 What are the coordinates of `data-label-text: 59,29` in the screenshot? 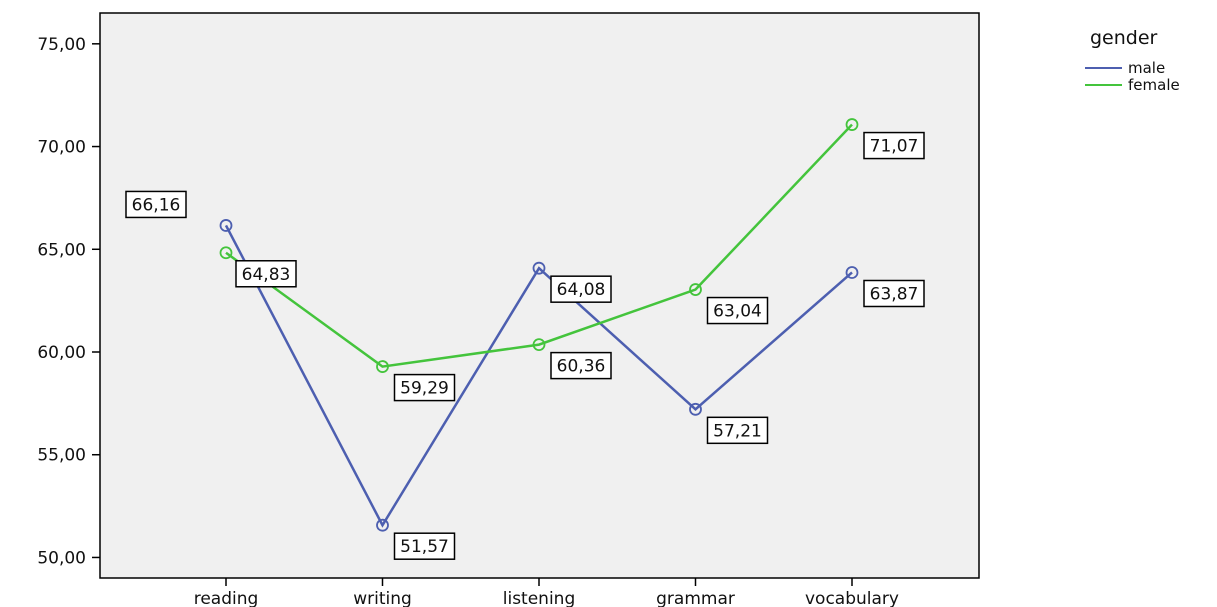 It's located at (424, 389).